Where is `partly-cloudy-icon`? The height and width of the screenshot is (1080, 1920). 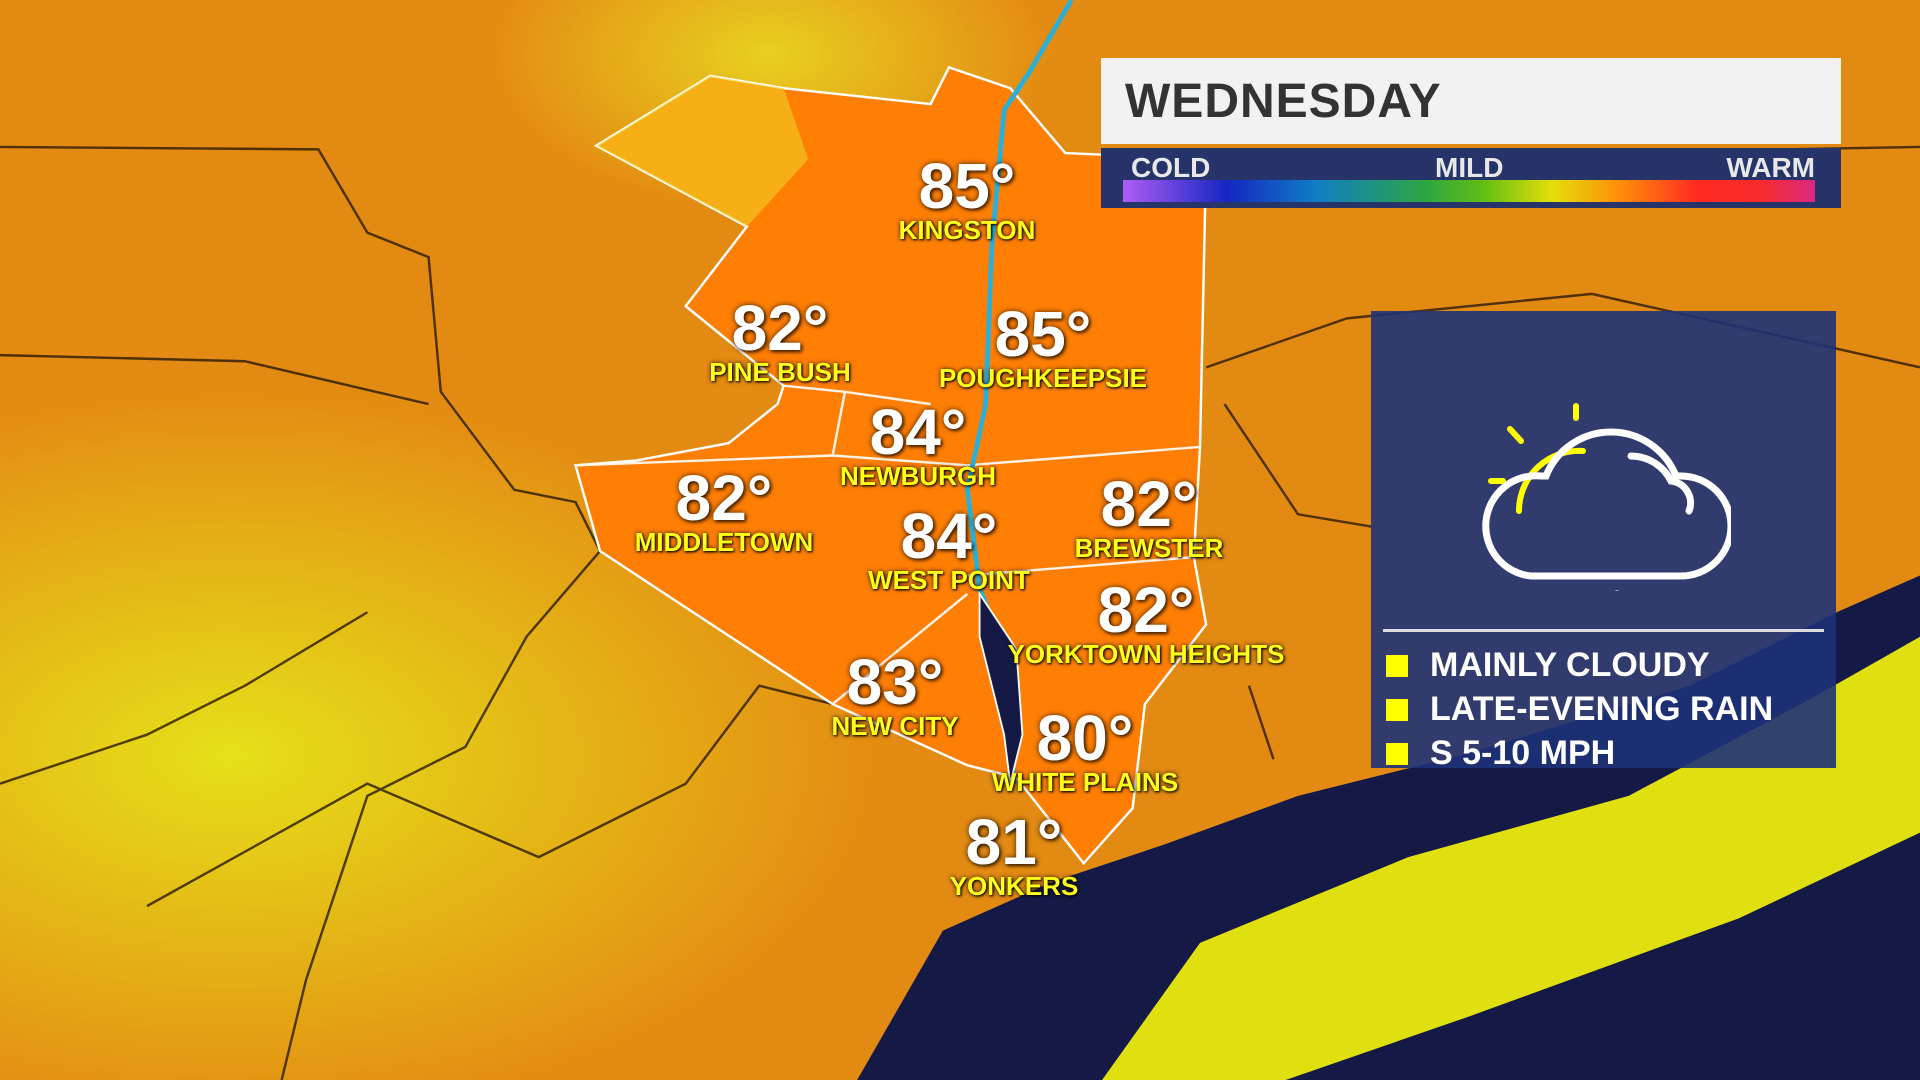
partly-cloudy-icon is located at coordinates (1606, 497).